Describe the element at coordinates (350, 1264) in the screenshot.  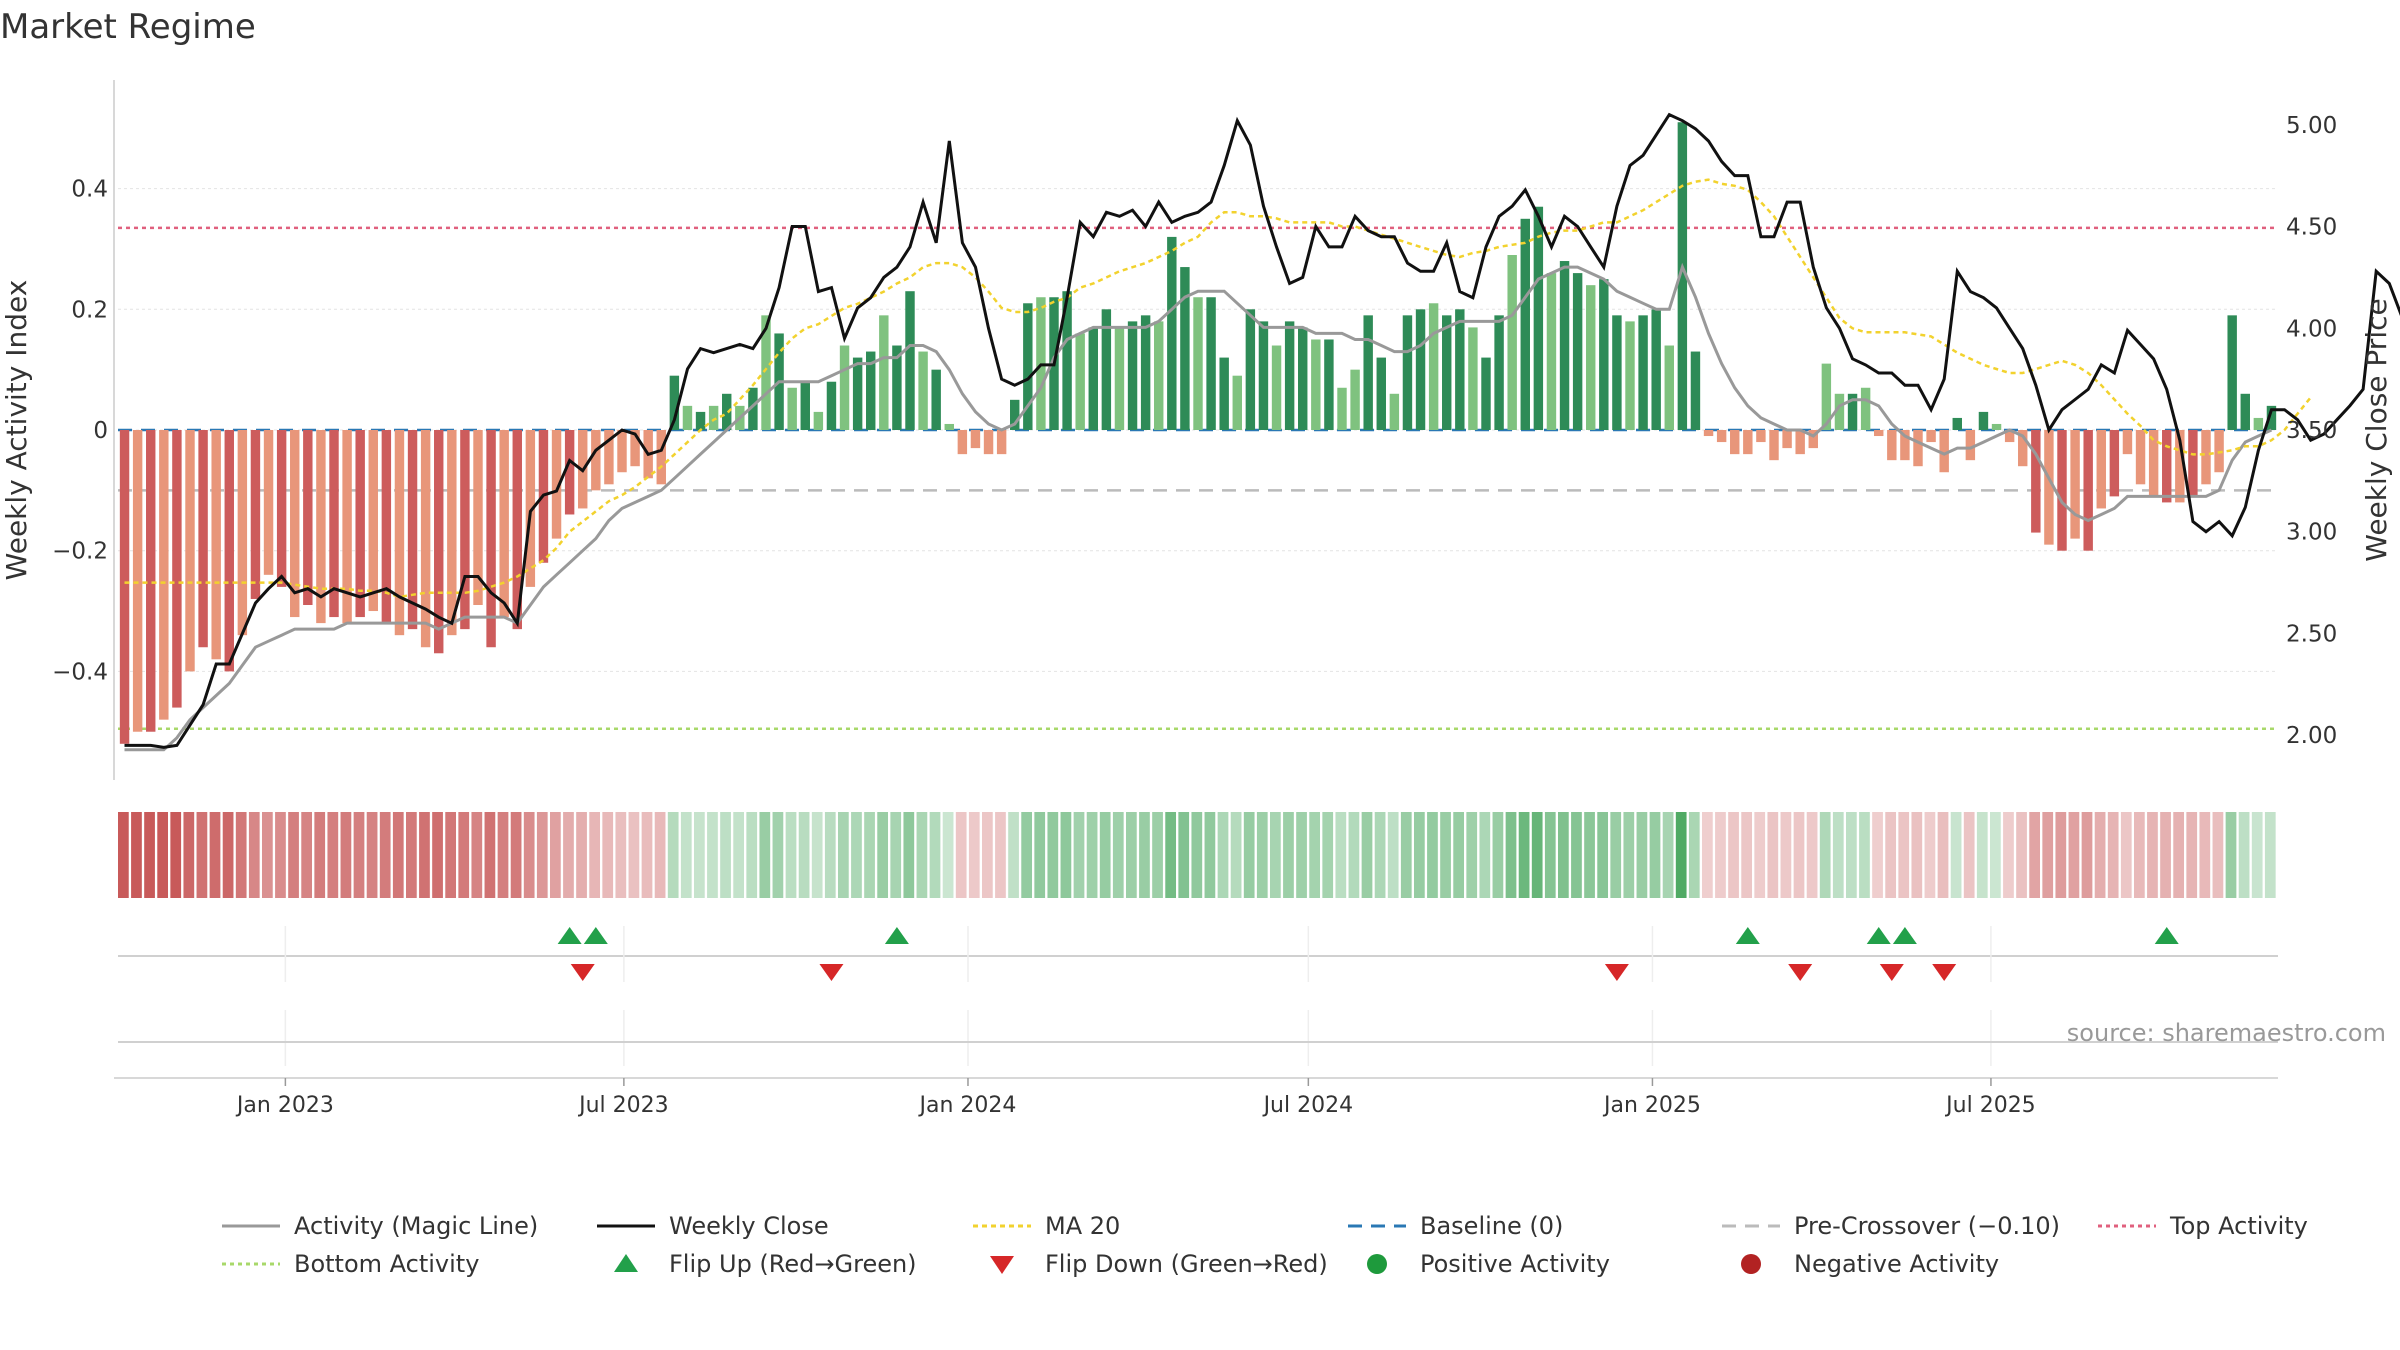
I see `legend-item-bottom: Bottom Activity` at that location.